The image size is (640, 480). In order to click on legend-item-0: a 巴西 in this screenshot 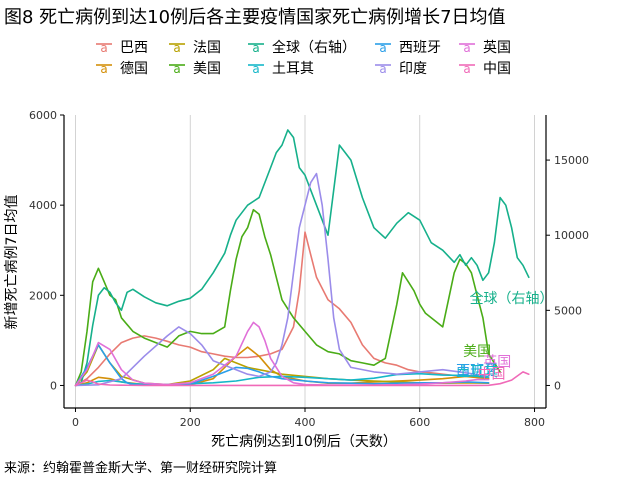, I will do `click(122, 48)`.